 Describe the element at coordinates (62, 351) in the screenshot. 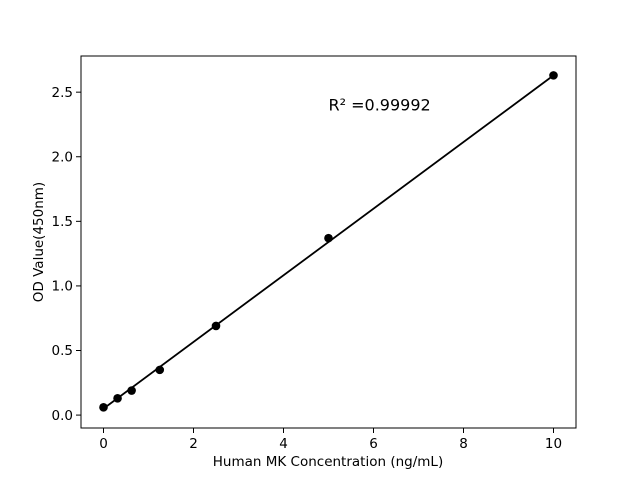

I see `y-tick-label: 0.5` at that location.